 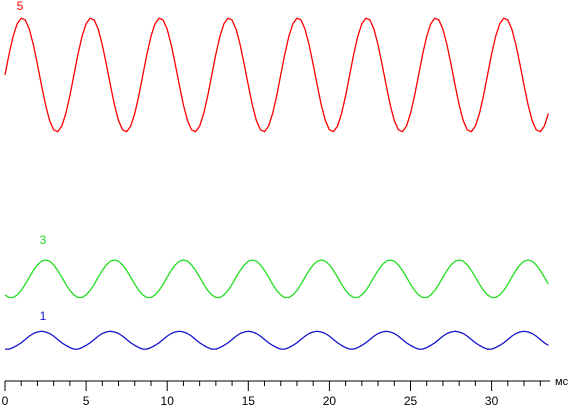 What do you see at coordinates (411, 401) in the screenshot?
I see `x-tick-label: 25` at bounding box center [411, 401].